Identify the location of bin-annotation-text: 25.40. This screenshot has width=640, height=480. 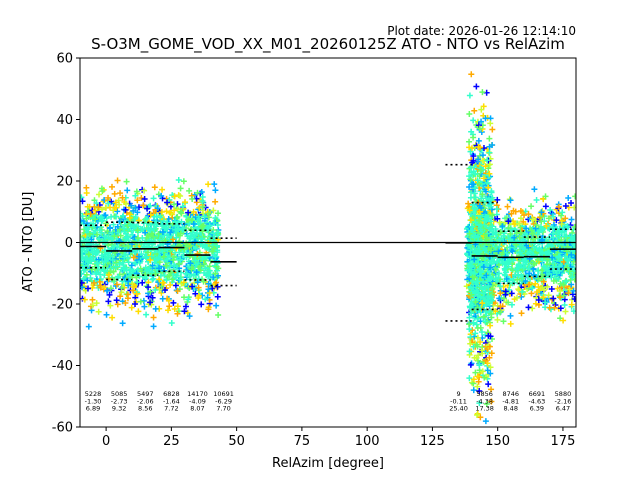
(458, 409).